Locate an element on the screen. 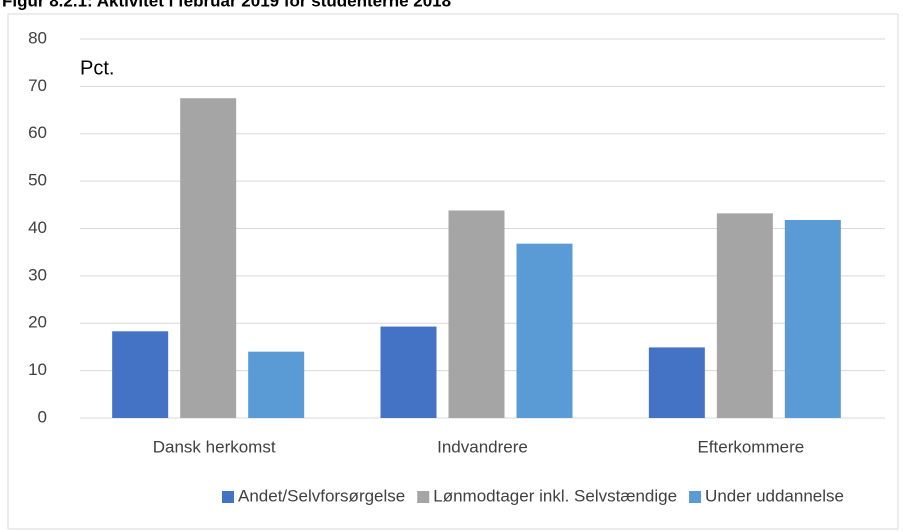  y-tick-label: 70 is located at coordinates (37, 85).